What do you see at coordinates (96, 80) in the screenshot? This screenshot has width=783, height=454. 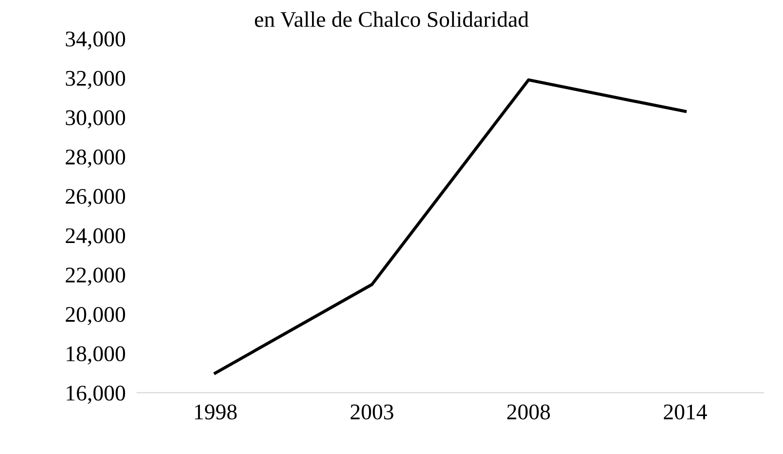 I see `y-tick-label: 32,000` at bounding box center [96, 80].